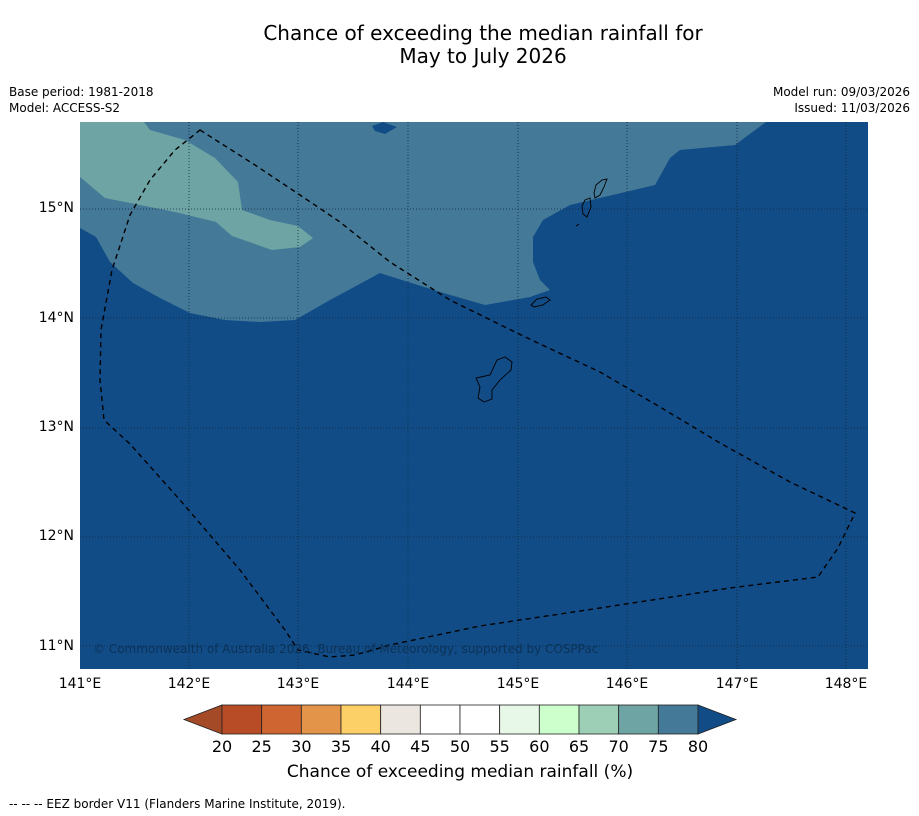 The image size is (919, 816). Describe the element at coordinates (841, 100) in the screenshot. I see `meta-right: Model run: 09/03/2026 Issued: 11/03/2026` at that location.